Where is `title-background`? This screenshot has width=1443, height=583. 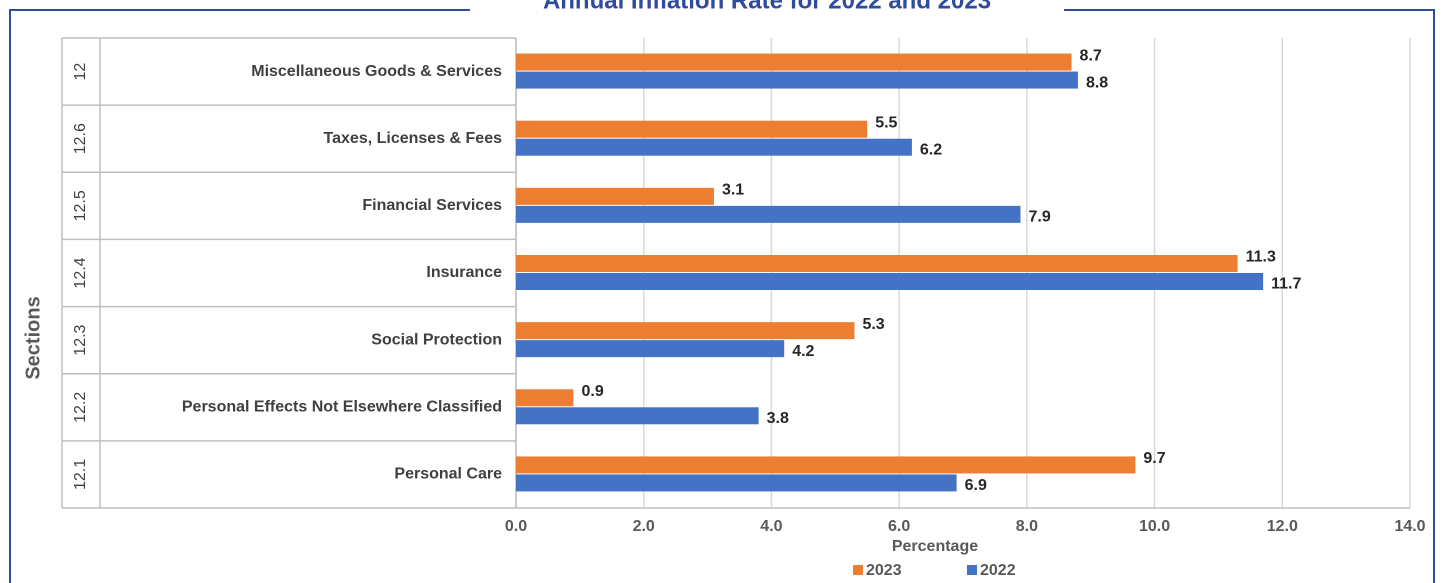
title-background is located at coordinates (767, 10).